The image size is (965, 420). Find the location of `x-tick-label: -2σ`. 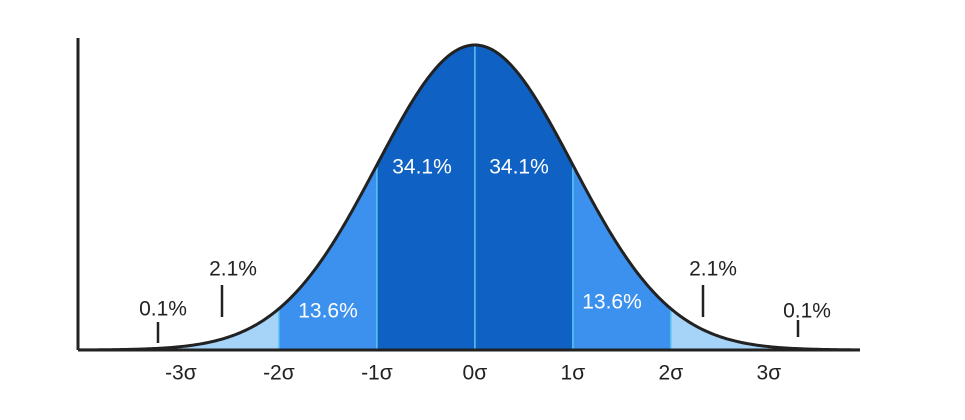

x-tick-label: -2σ is located at coordinates (279, 373).